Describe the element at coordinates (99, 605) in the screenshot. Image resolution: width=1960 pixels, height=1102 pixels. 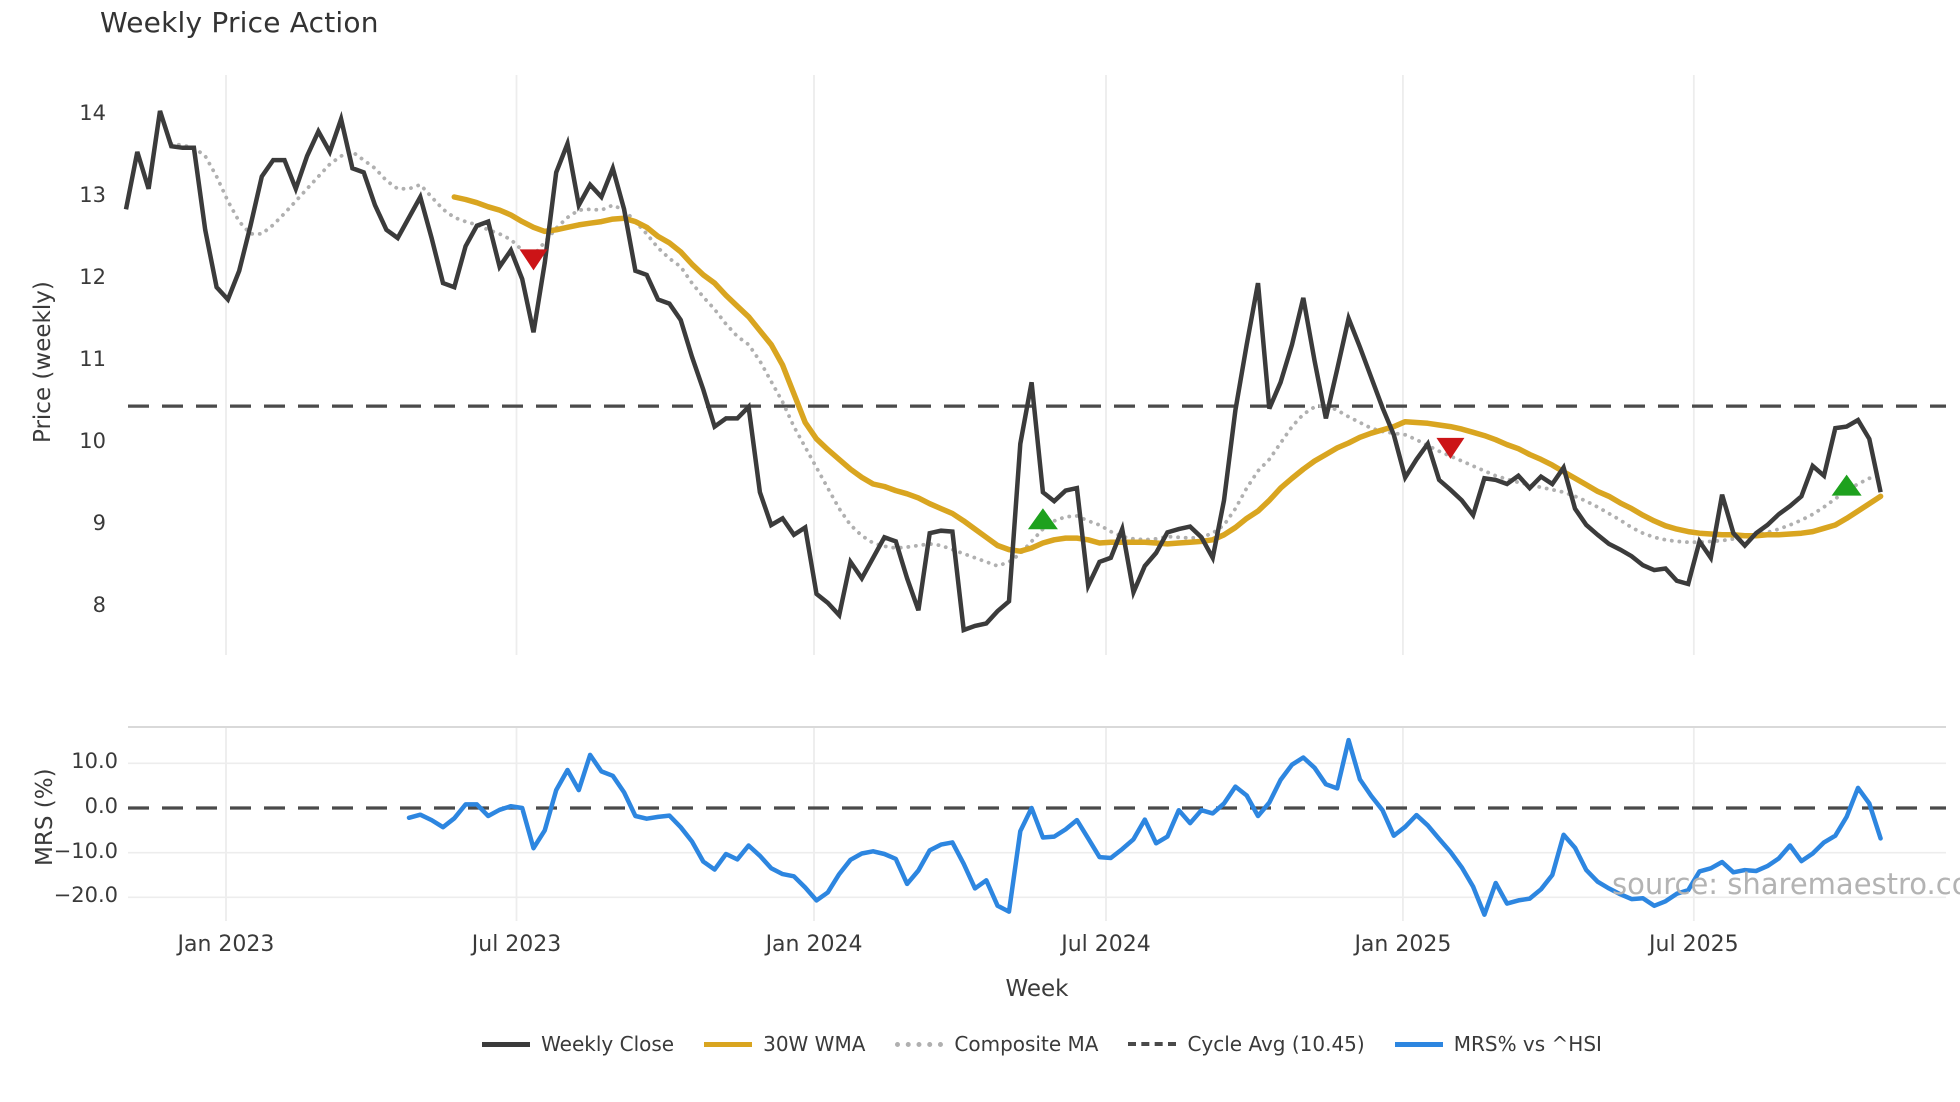
I see `price-tick-label: 8` at that location.